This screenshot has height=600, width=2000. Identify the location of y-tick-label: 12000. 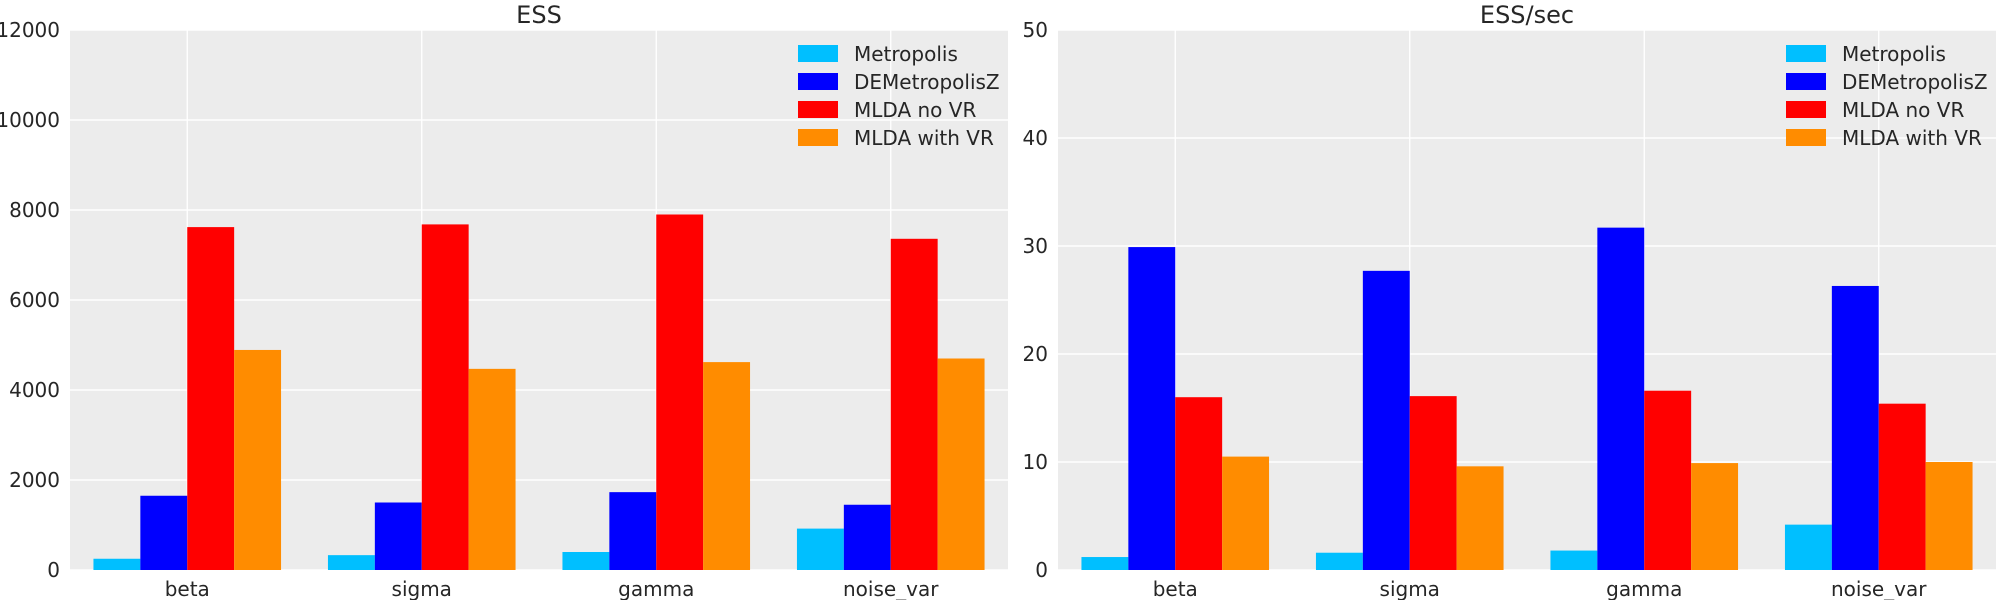
(30, 30).